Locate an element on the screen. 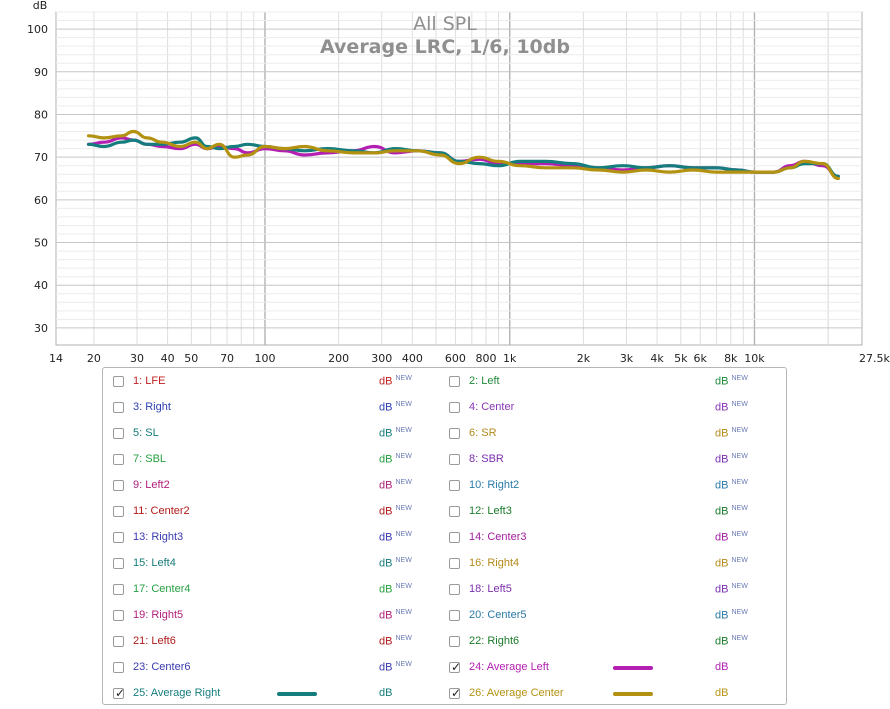 The height and width of the screenshot is (709, 890). y-tick-label: 40 is located at coordinates (41, 285).